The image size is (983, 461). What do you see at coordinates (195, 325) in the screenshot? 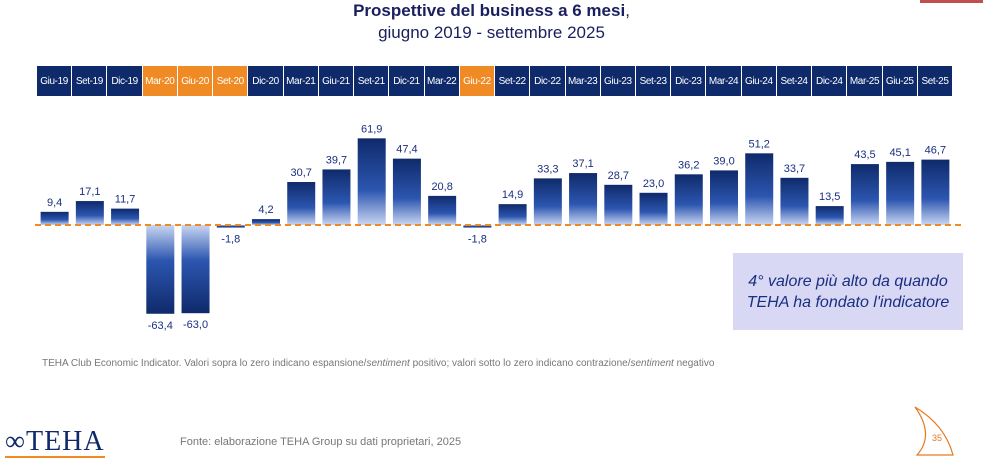
I see `data-label: -63,0` at bounding box center [195, 325].